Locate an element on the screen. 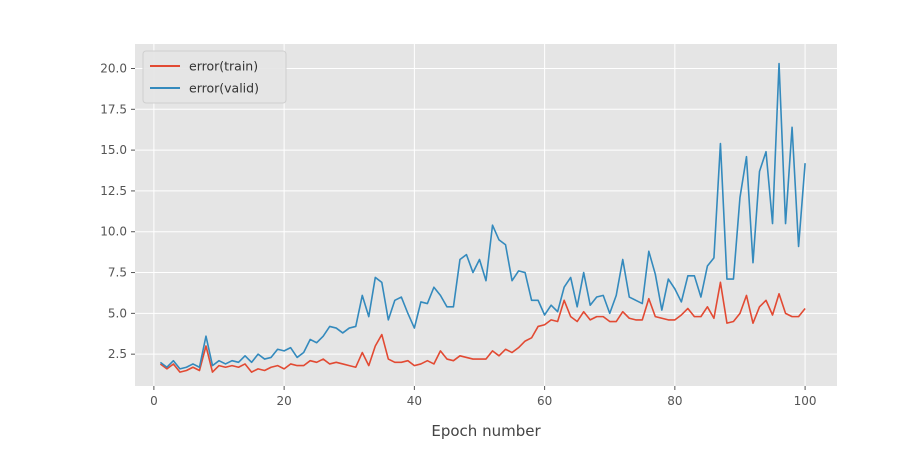 Image resolution: width=916 pixels, height=460 pixels. y-tick-label: 20.0 is located at coordinates (113, 68).